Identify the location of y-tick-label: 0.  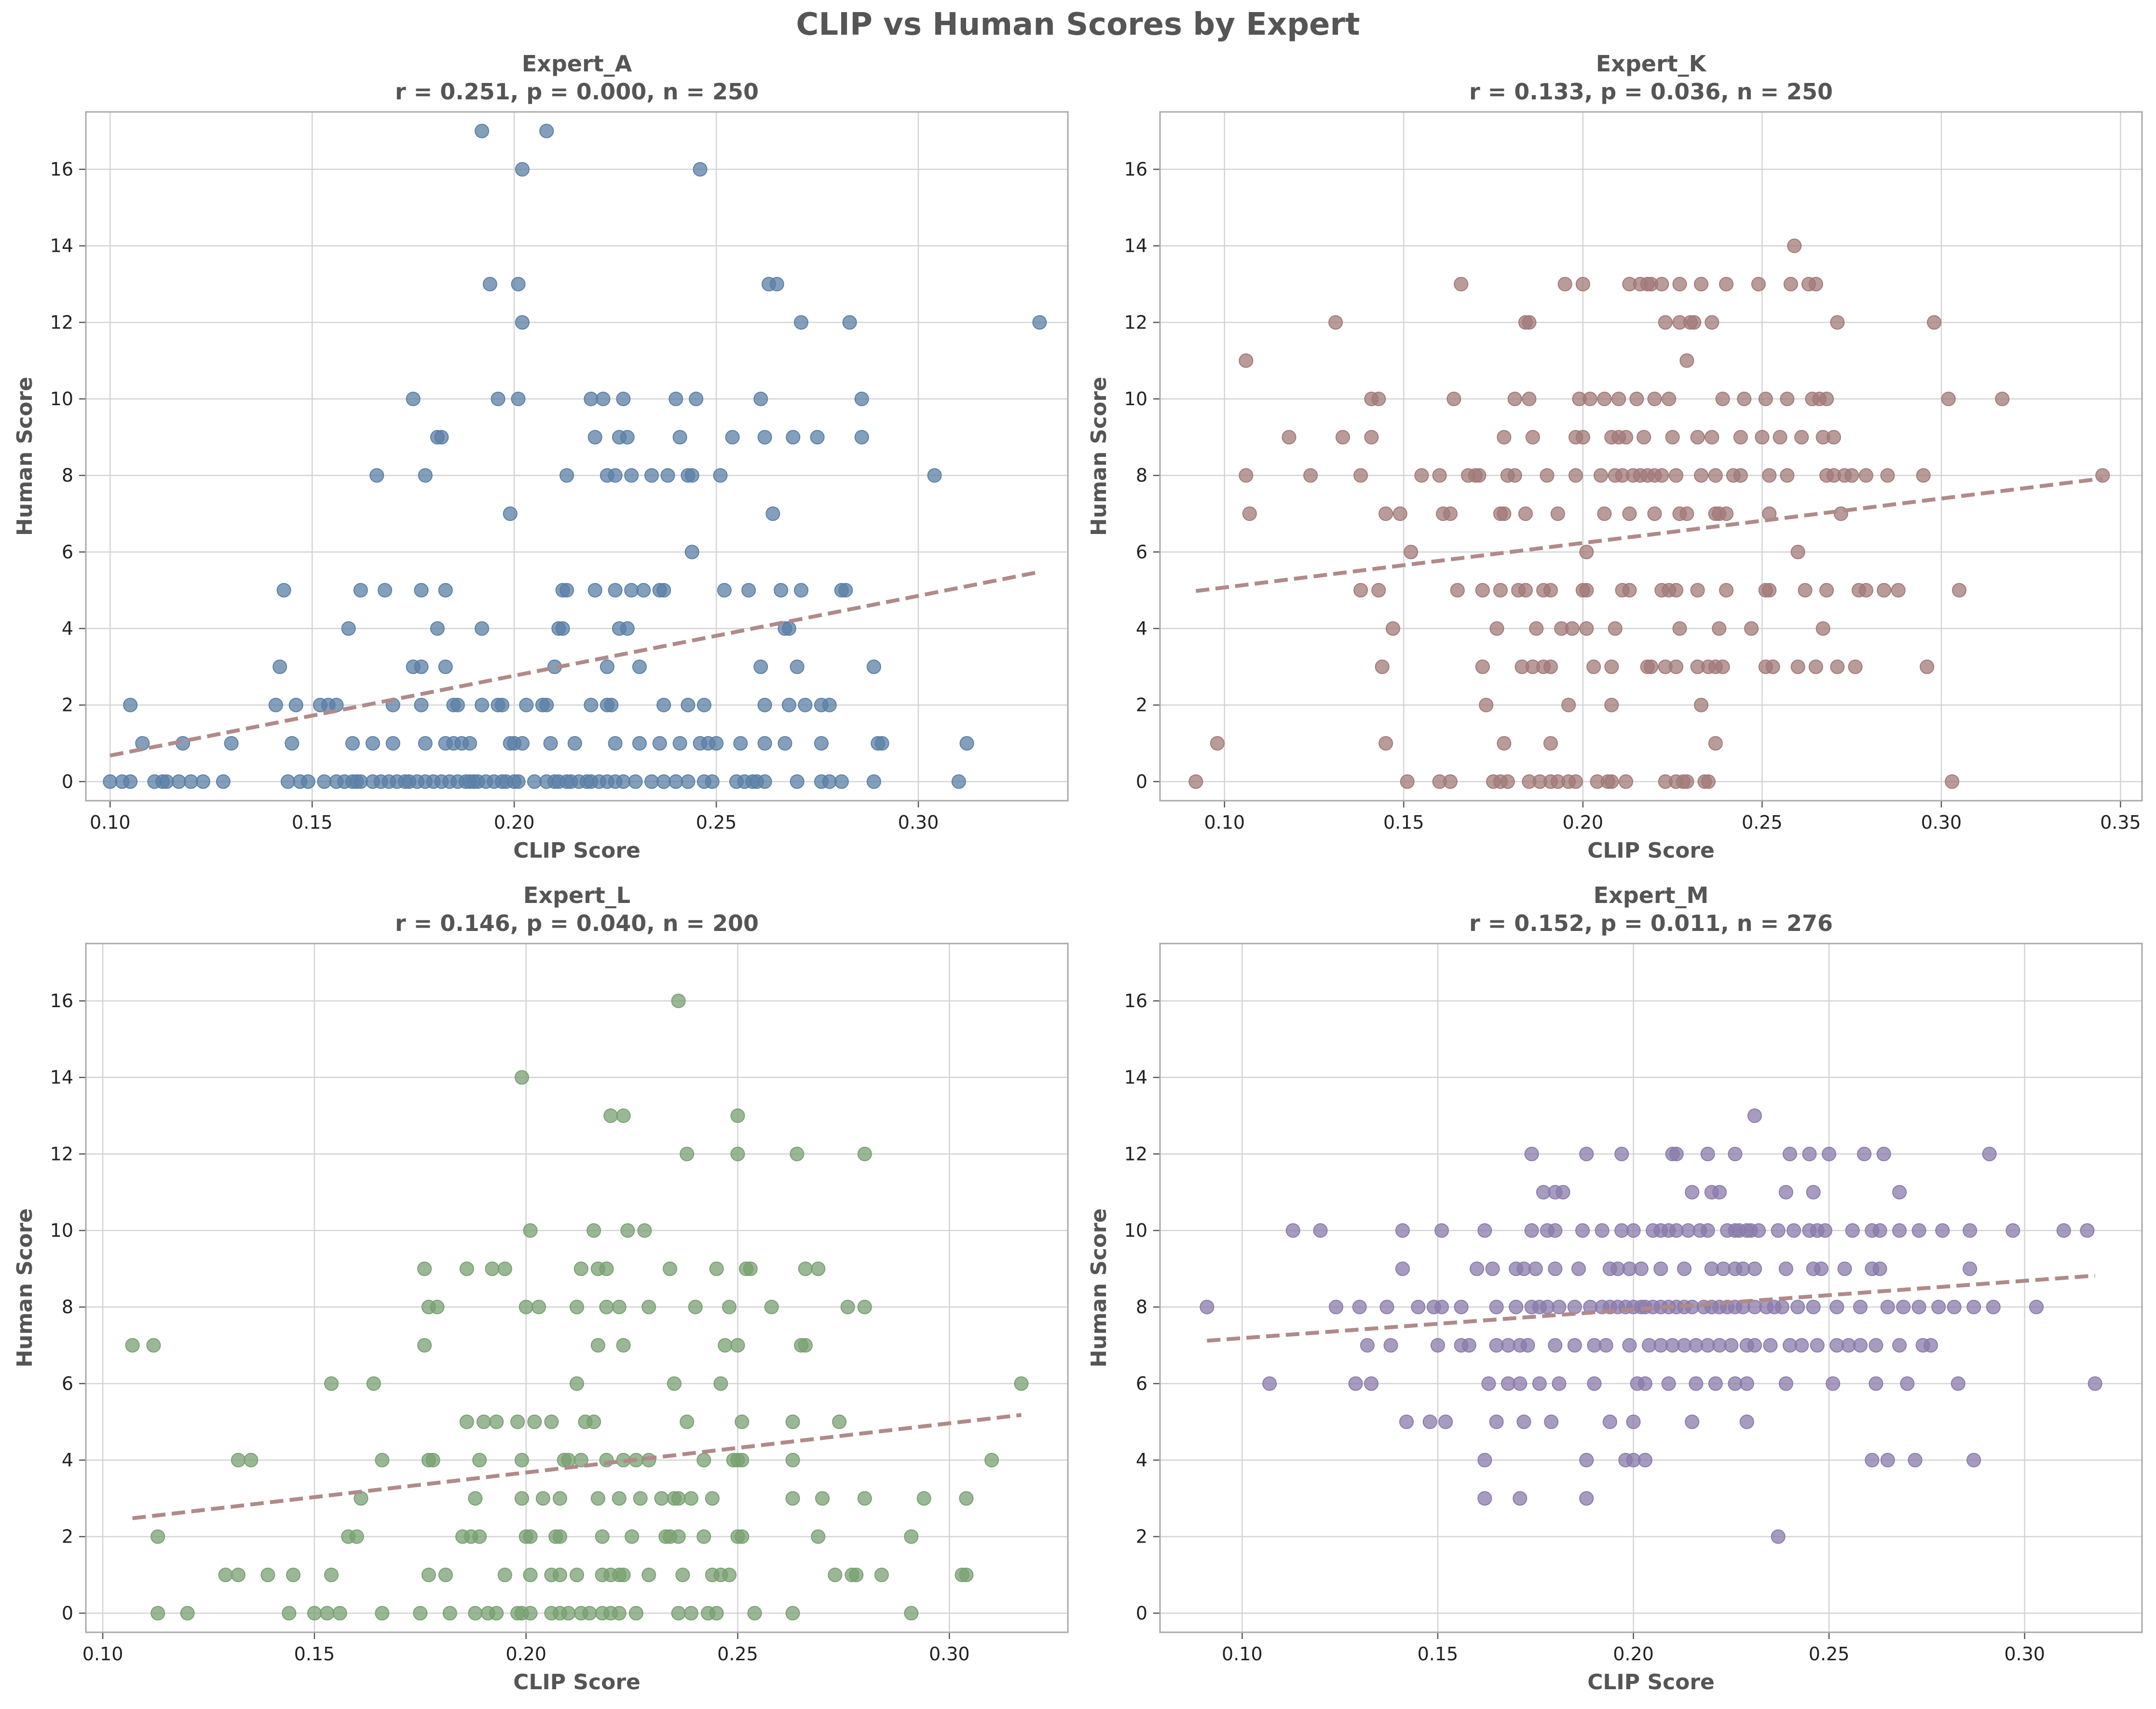
(1141, 781).